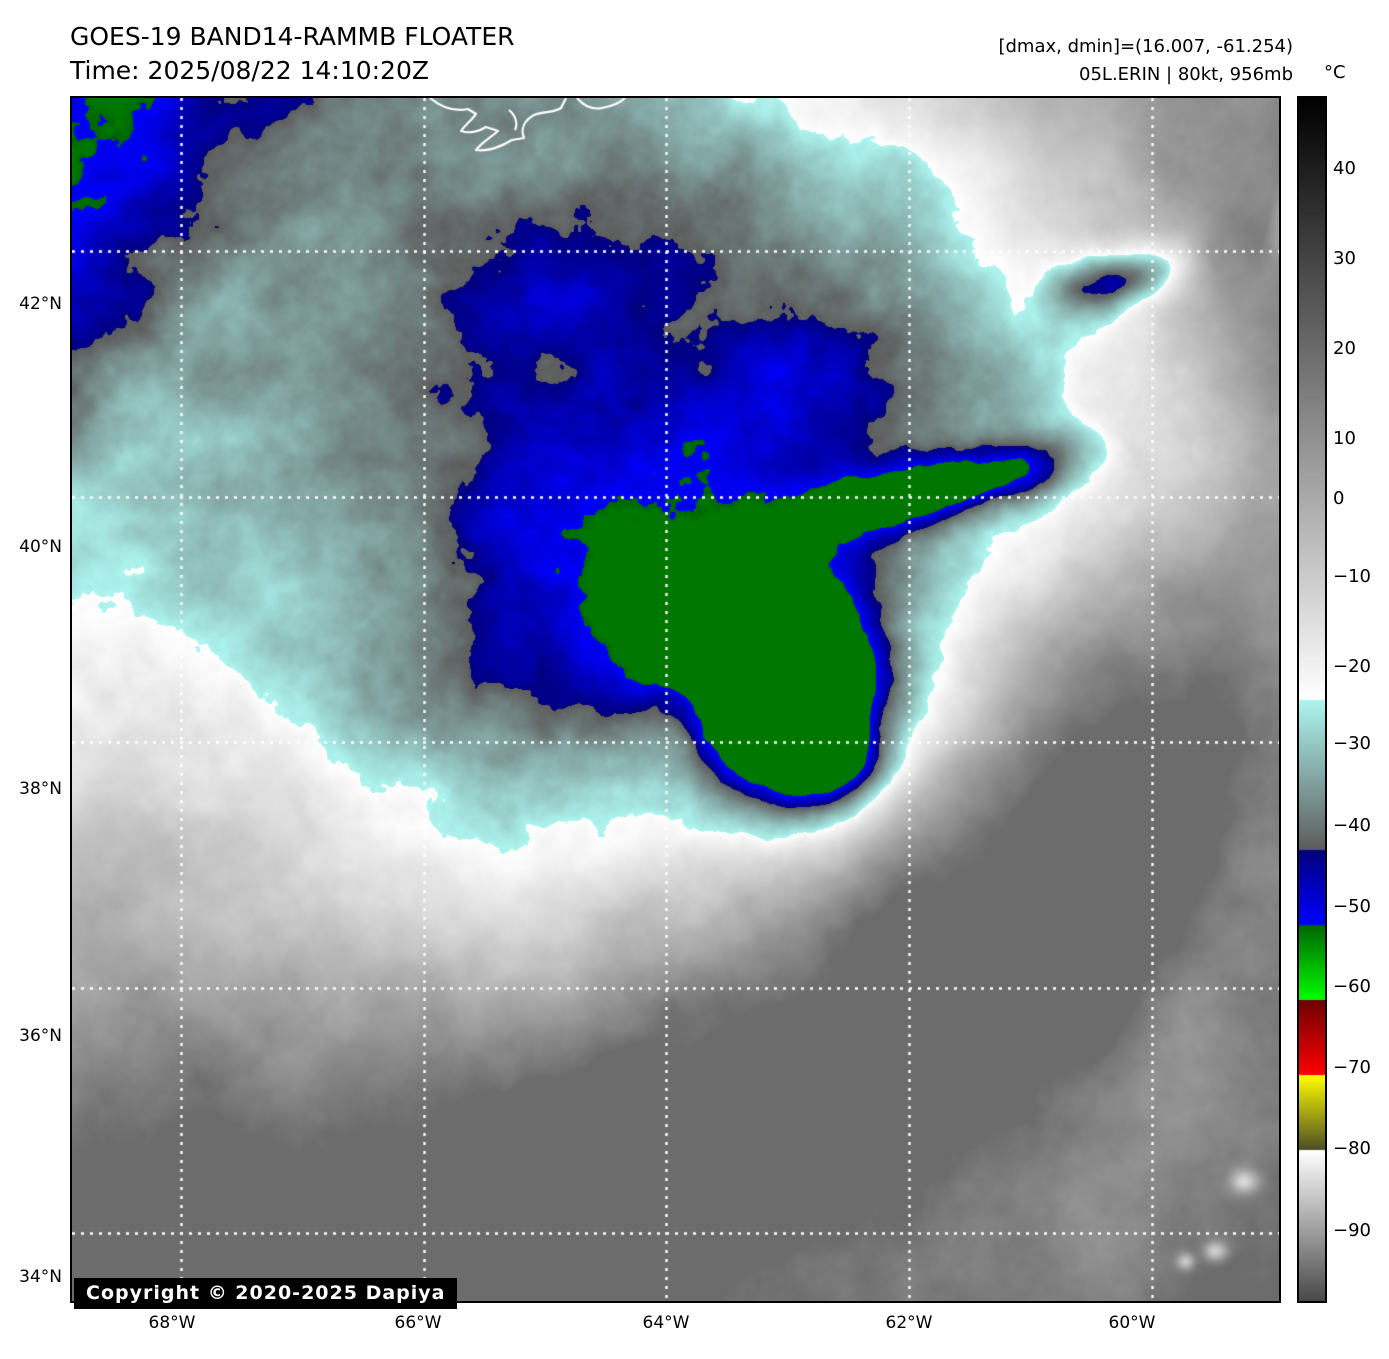 The height and width of the screenshot is (1359, 1389). What do you see at coordinates (40, 304) in the screenshot?
I see `lat-tick-label-0: 42°N` at bounding box center [40, 304].